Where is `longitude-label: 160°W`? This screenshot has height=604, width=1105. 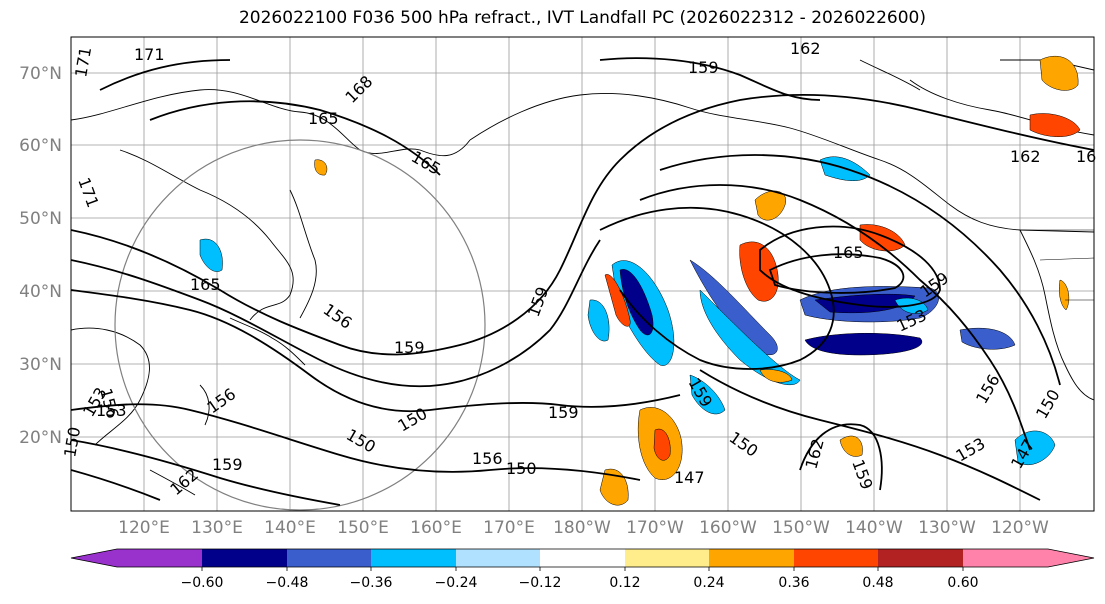
longitude-label: 160°W is located at coordinates (728, 528).